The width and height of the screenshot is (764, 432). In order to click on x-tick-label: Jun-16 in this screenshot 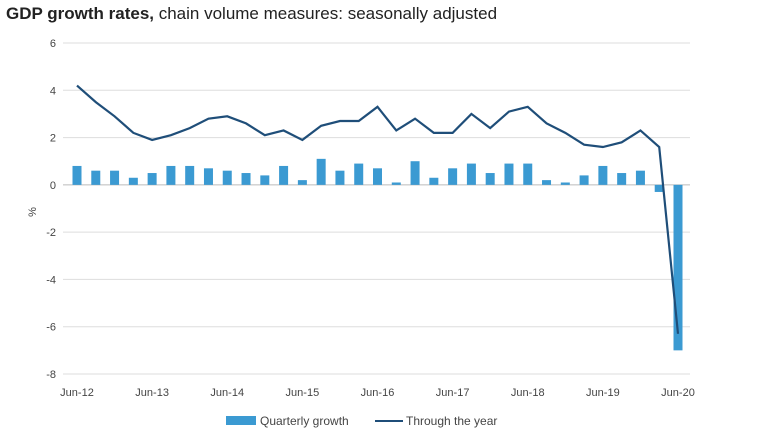, I will do `click(378, 393)`.